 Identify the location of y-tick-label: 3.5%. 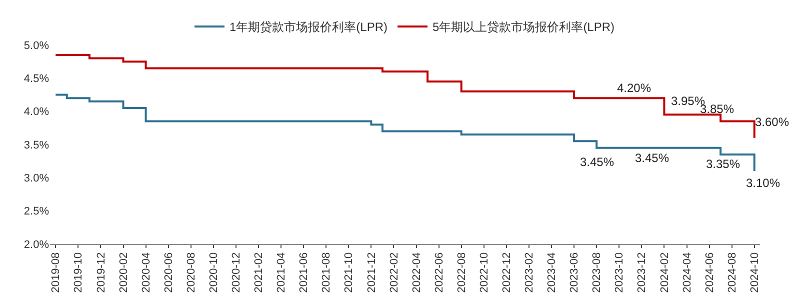
(37, 145).